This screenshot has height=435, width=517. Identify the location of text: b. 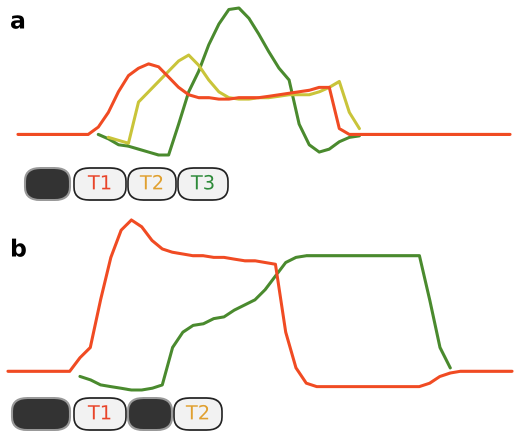
(19, 247).